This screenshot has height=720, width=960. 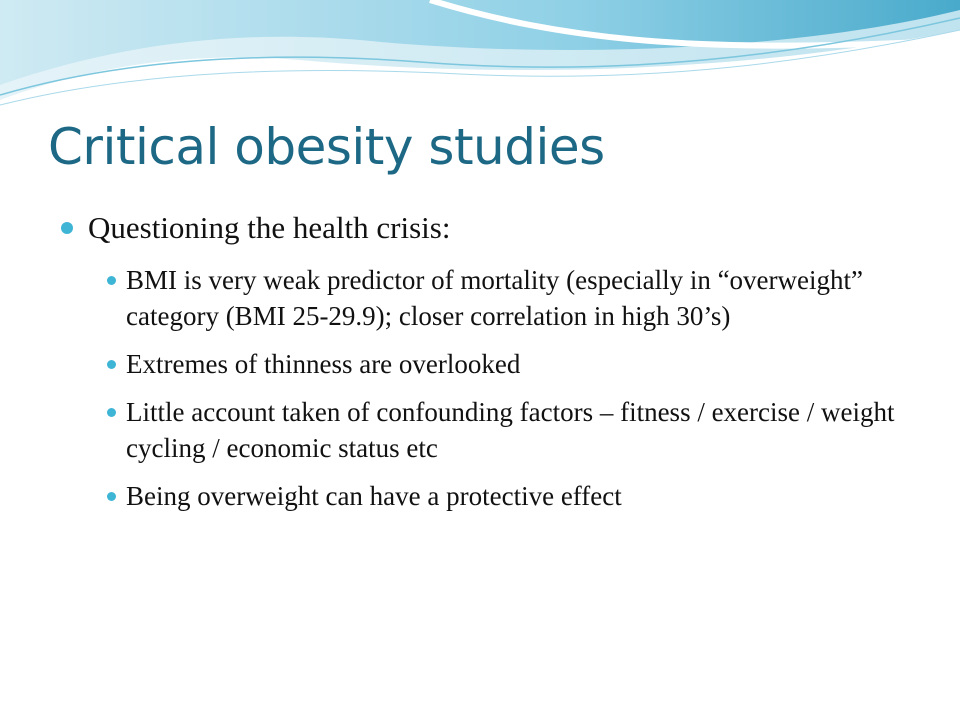 What do you see at coordinates (326, 147) in the screenshot?
I see `slide-title: Critical obesity studies` at bounding box center [326, 147].